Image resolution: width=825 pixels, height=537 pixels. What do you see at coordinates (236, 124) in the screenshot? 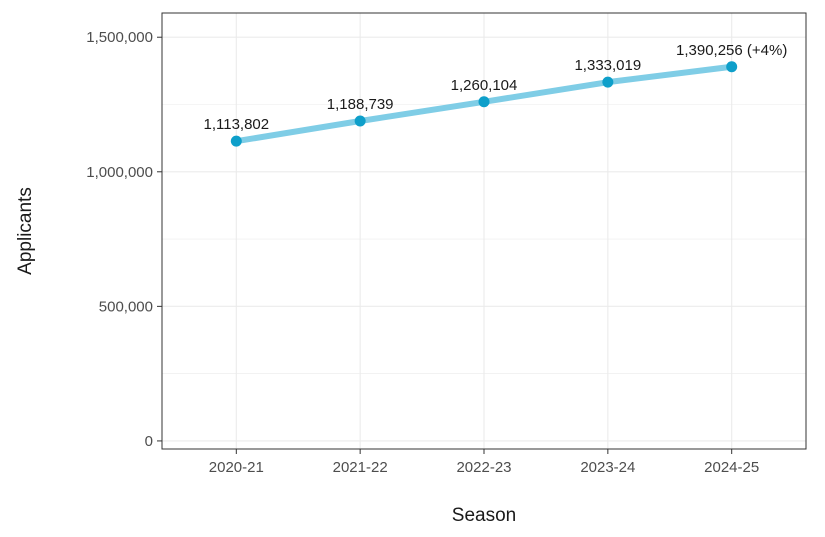
I see `data-label: 1,113,802` at bounding box center [236, 124].